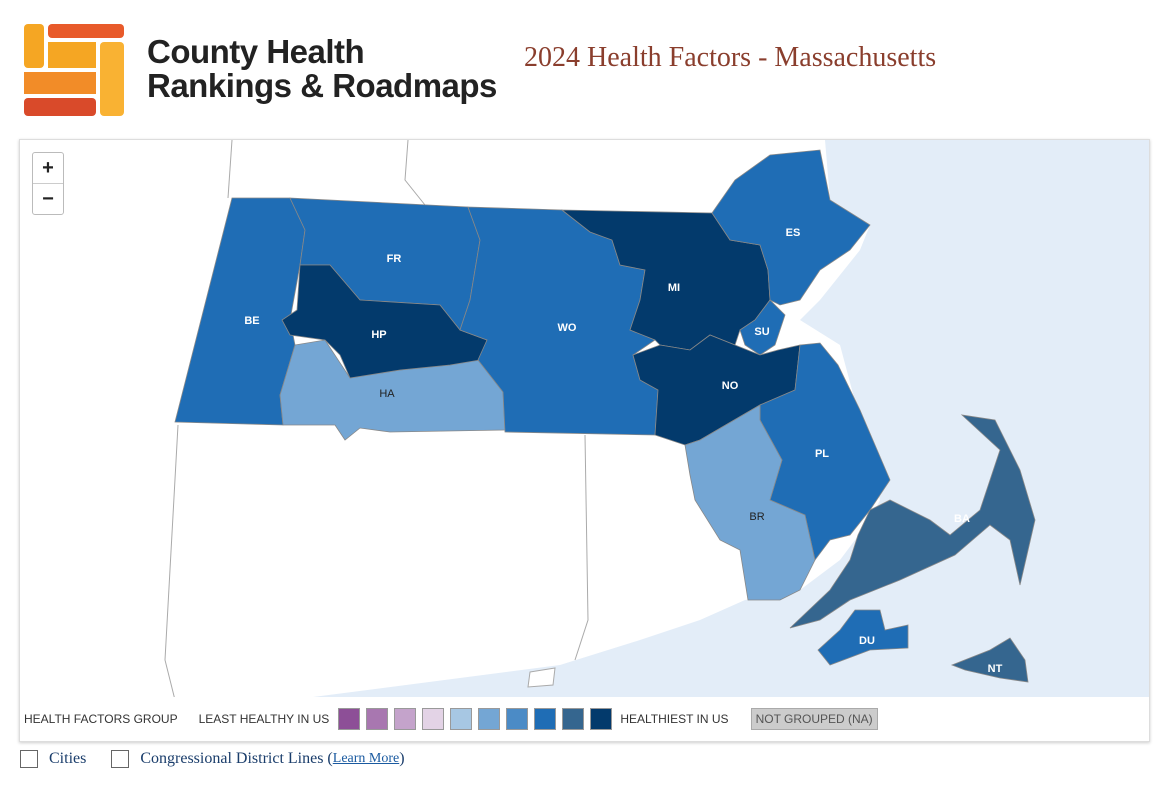 The height and width of the screenshot is (810, 1168). I want to click on logo-text: County Health, so click(256, 51).